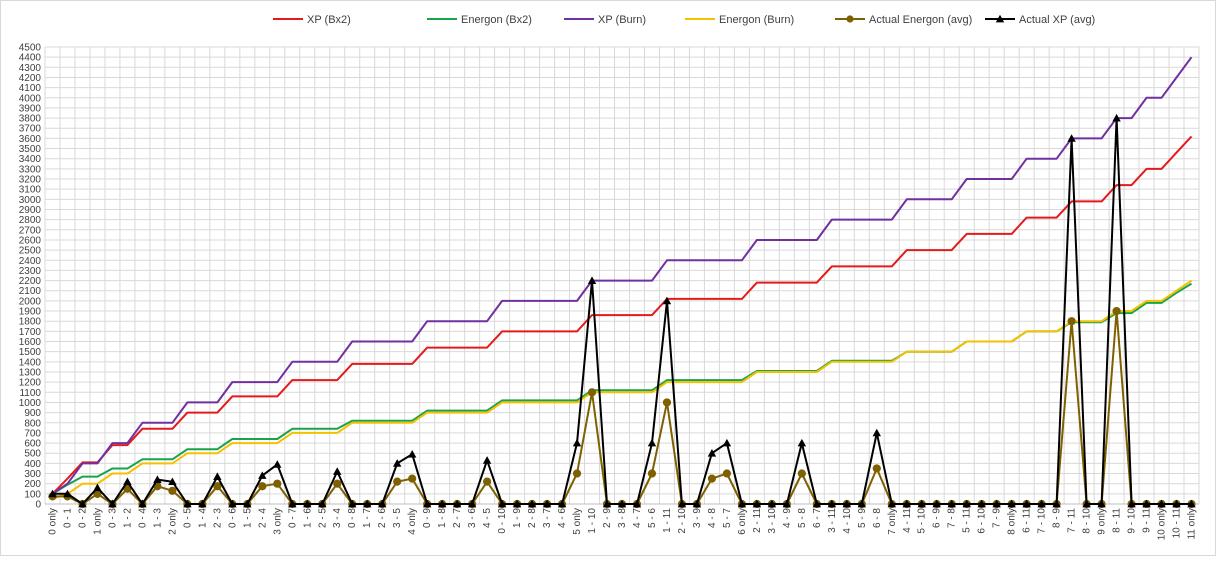  I want to click on x-tick-label: 0 - 3, so click(112, 518).